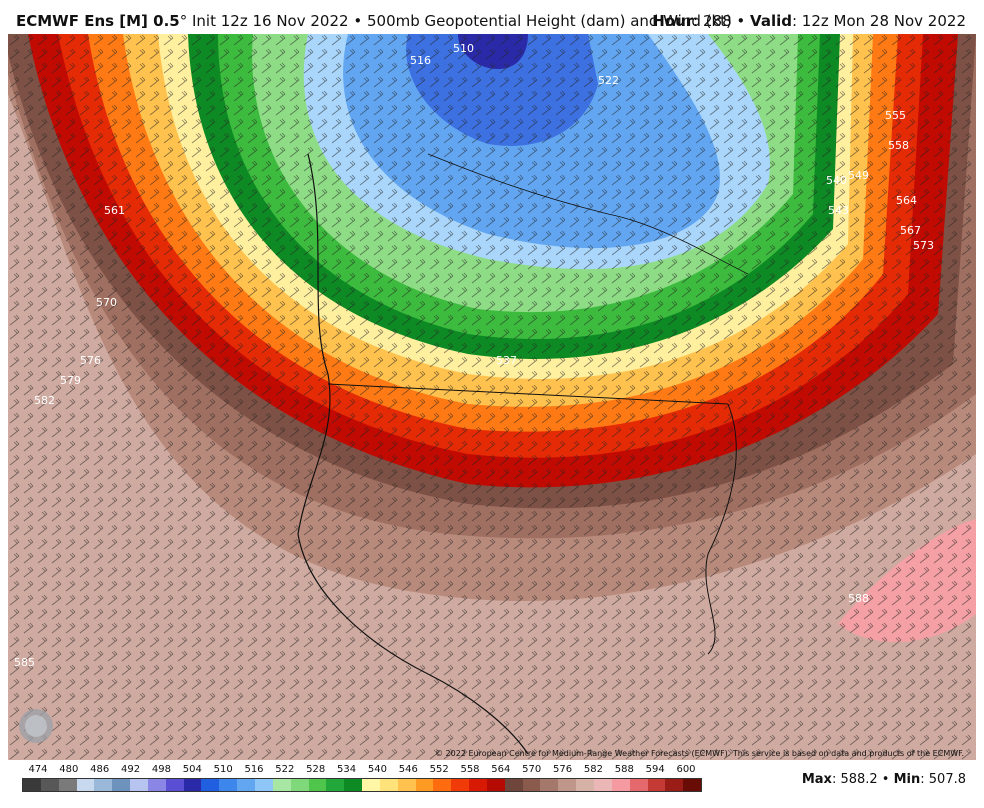 The width and height of the screenshot is (984, 808). I want to click on valid-time: Hour: 288 • Valid: 12z Mon 28 Nov 2022, so click(809, 21).